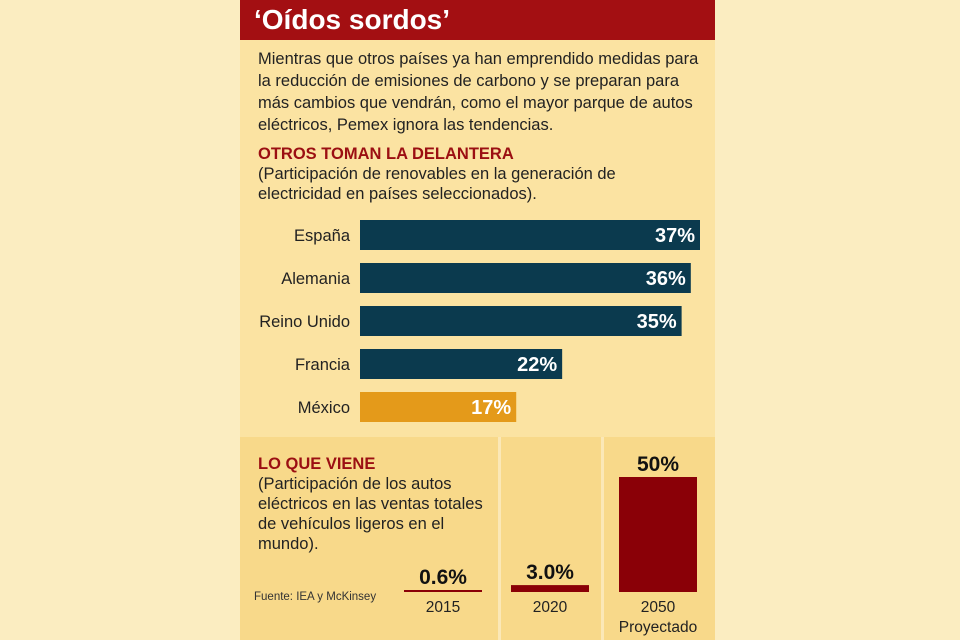 The height and width of the screenshot is (640, 960). I want to click on value-label: 50%, so click(658, 464).